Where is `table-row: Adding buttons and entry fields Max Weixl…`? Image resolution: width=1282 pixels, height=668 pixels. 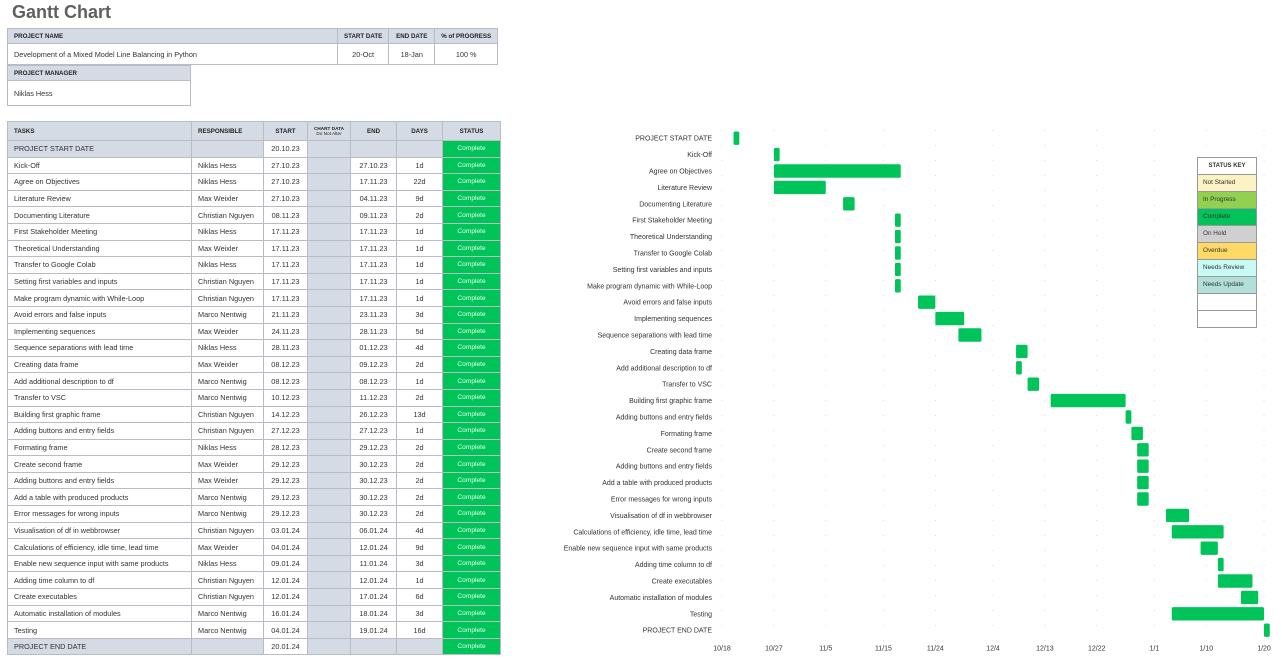
table-row: Adding buttons and entry fields Max Weixl… is located at coordinates (254, 480).